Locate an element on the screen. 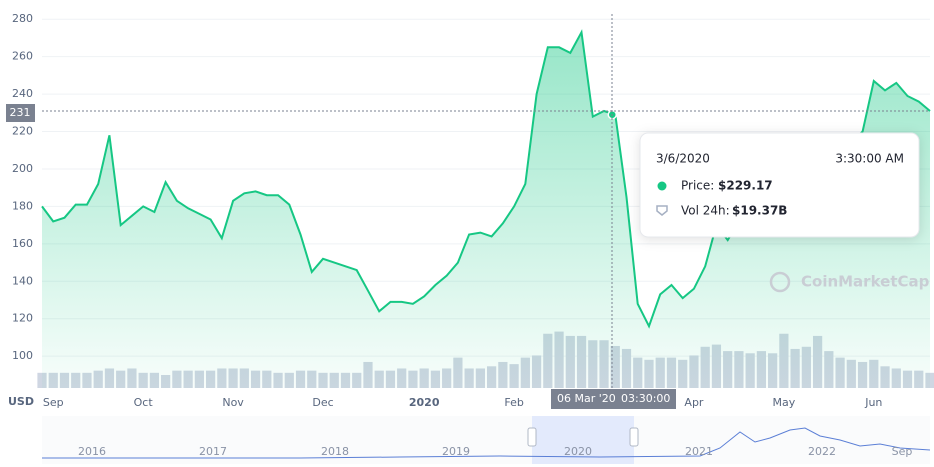 This screenshot has width=934, height=467. tooltip-time: 3:30:00 AM is located at coordinates (869, 159).